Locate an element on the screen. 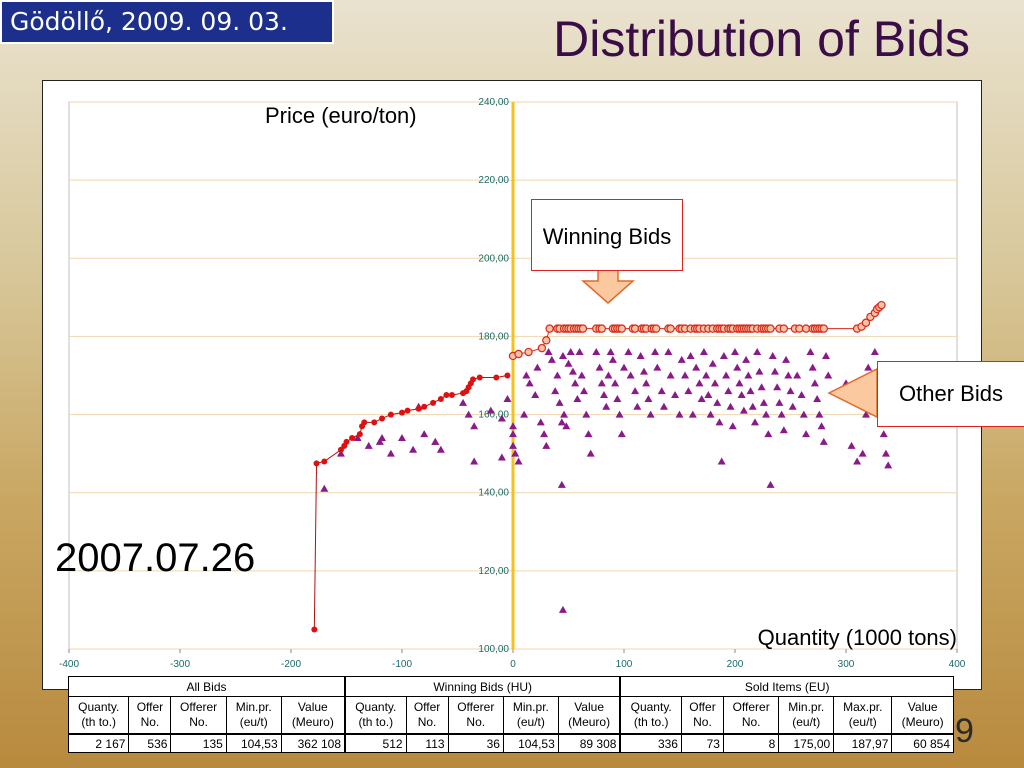 The image size is (1024, 768). stats-header-cell: Offer No. is located at coordinates (427, 716).